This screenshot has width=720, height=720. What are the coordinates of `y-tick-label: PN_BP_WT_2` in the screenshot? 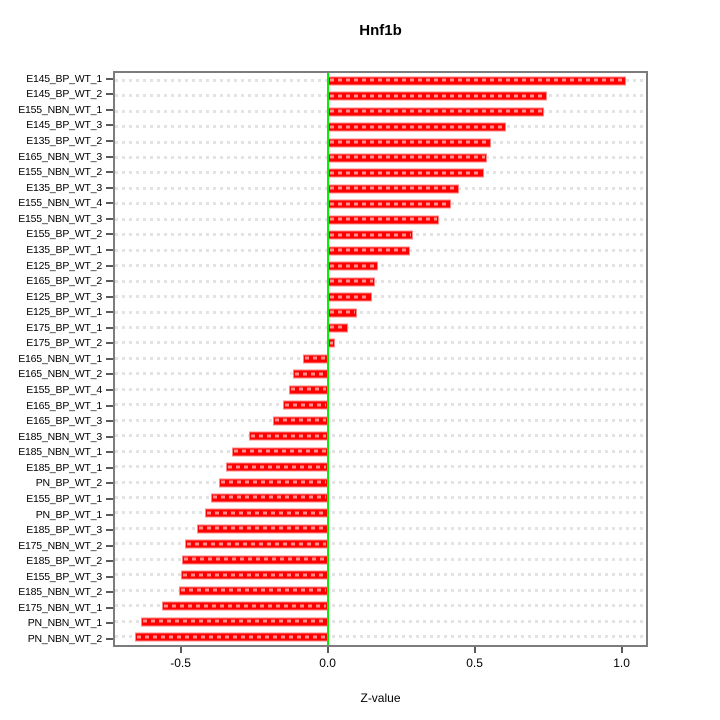 It's located at (68, 483).